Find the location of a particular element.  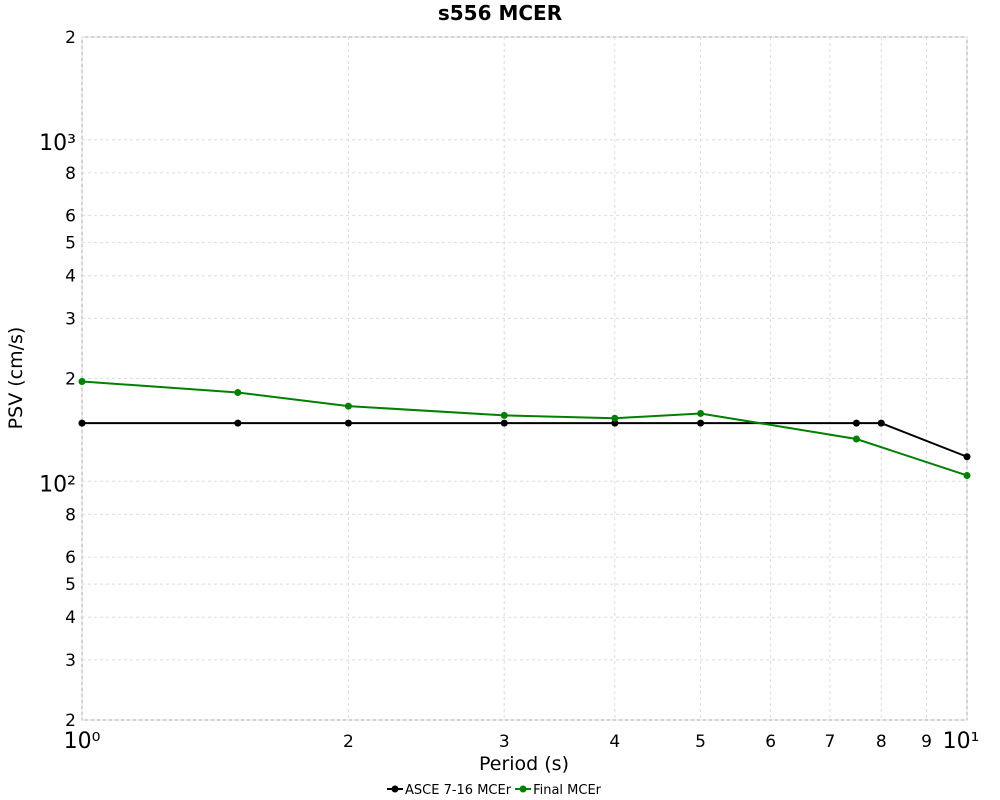

legend-label: Final MCEr is located at coordinates (567, 790).